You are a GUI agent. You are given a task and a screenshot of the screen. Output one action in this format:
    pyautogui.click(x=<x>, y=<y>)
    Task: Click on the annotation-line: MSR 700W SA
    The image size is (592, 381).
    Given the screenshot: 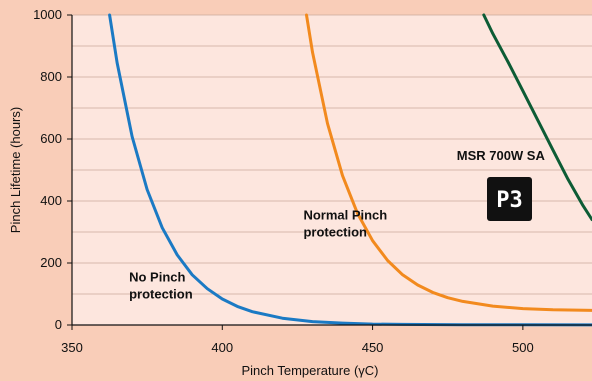 What is the action you would take?
    pyautogui.click(x=501, y=155)
    